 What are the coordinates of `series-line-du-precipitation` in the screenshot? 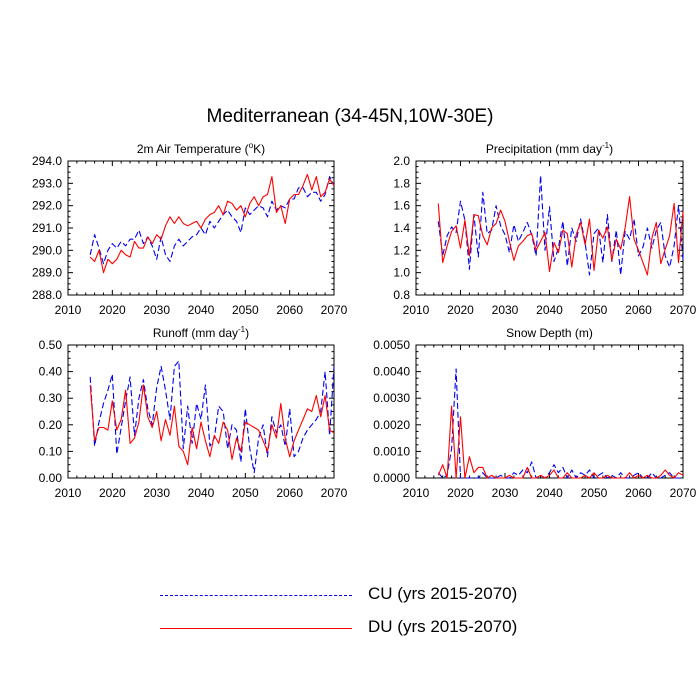 It's located at (560, 236).